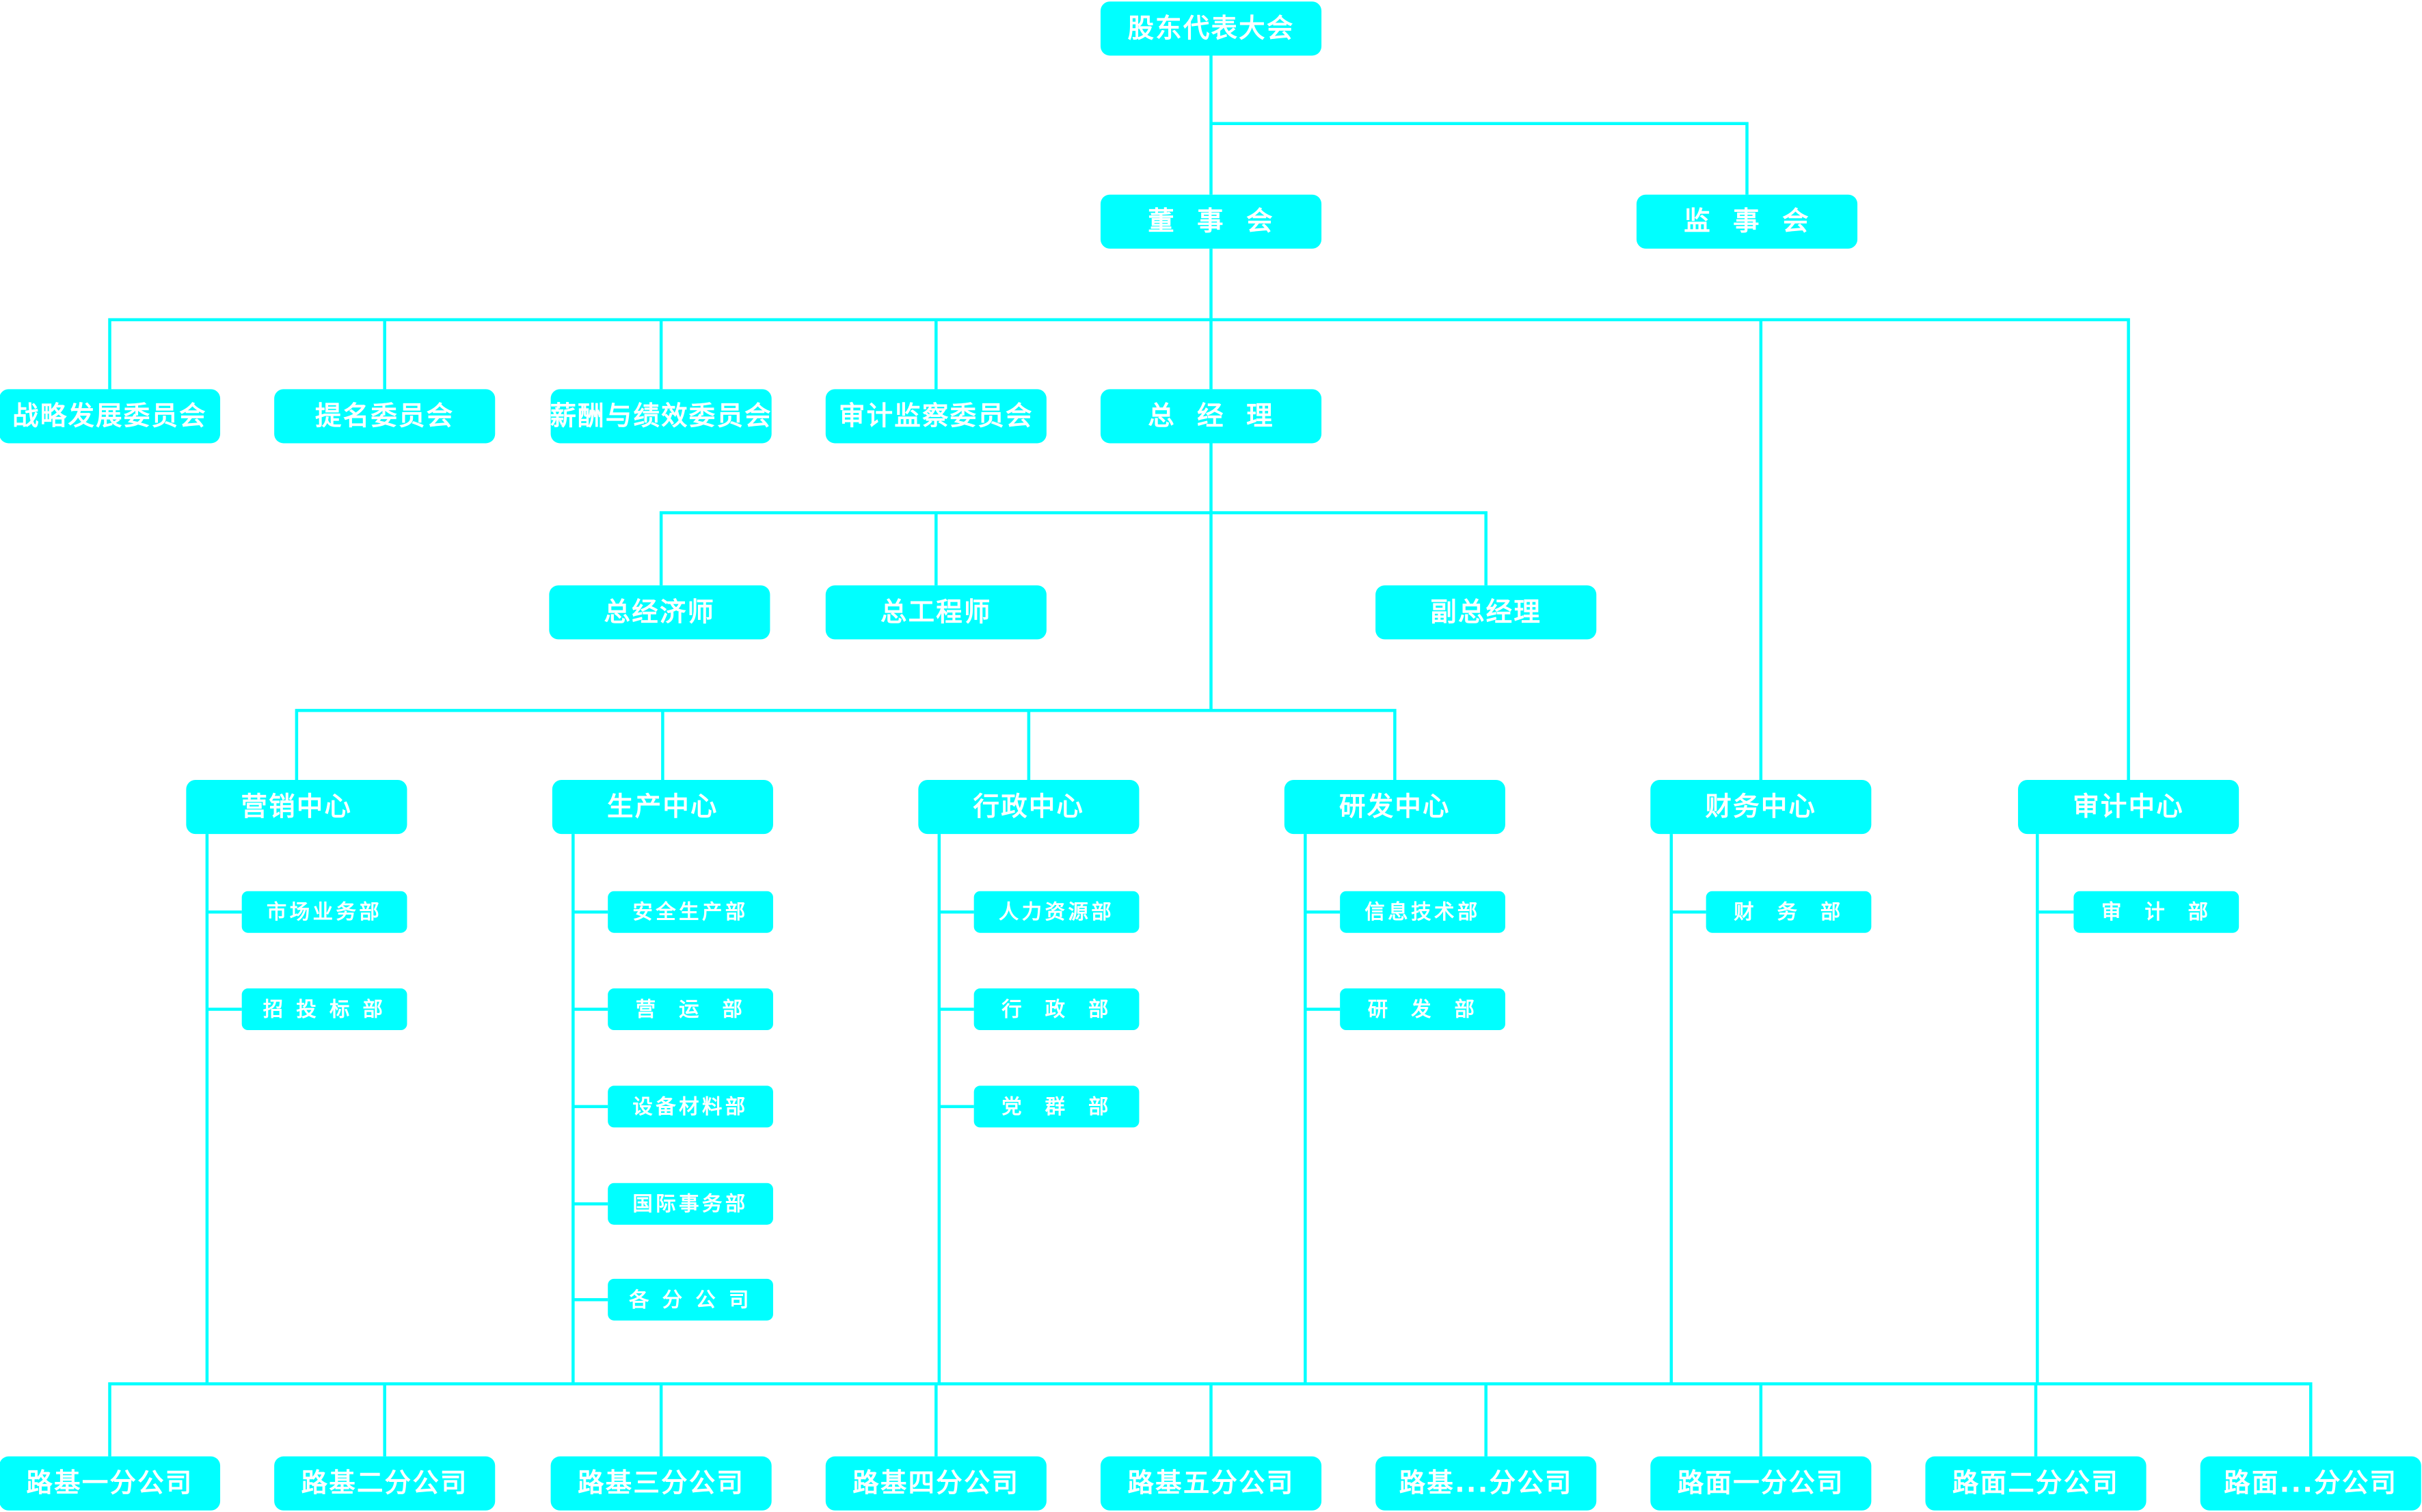  I want to click on node-department: 市场业务部, so click(324, 912).